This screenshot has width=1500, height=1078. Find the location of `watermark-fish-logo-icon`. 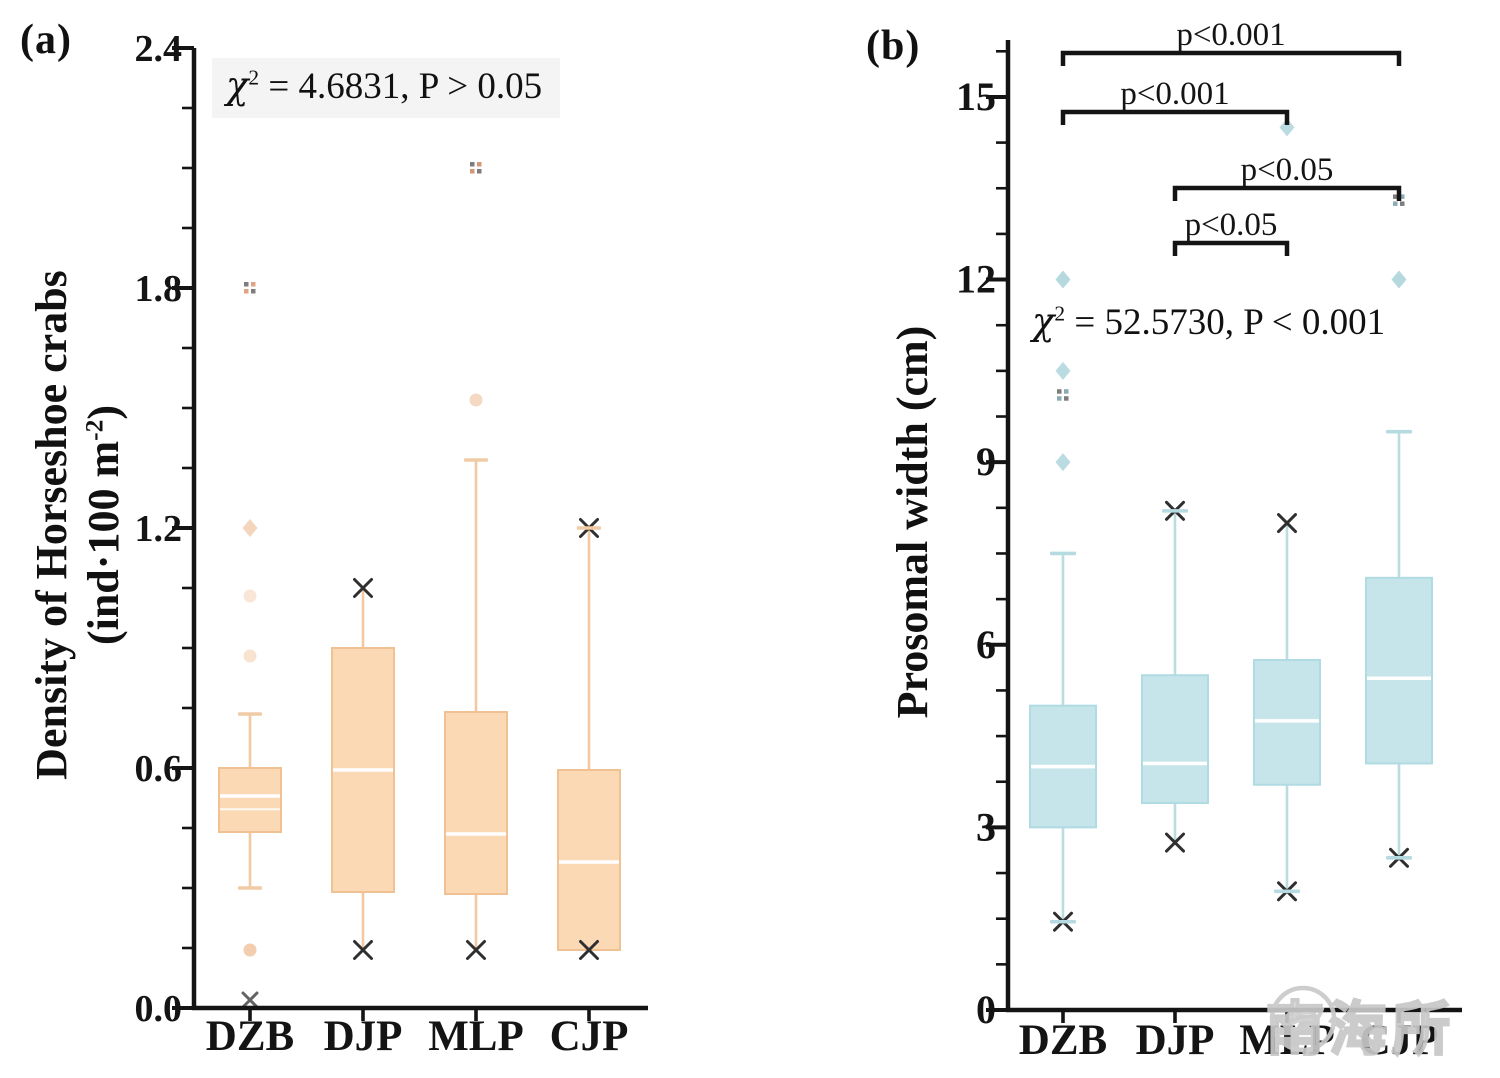

watermark-fish-logo-icon is located at coordinates (1303, 1019).